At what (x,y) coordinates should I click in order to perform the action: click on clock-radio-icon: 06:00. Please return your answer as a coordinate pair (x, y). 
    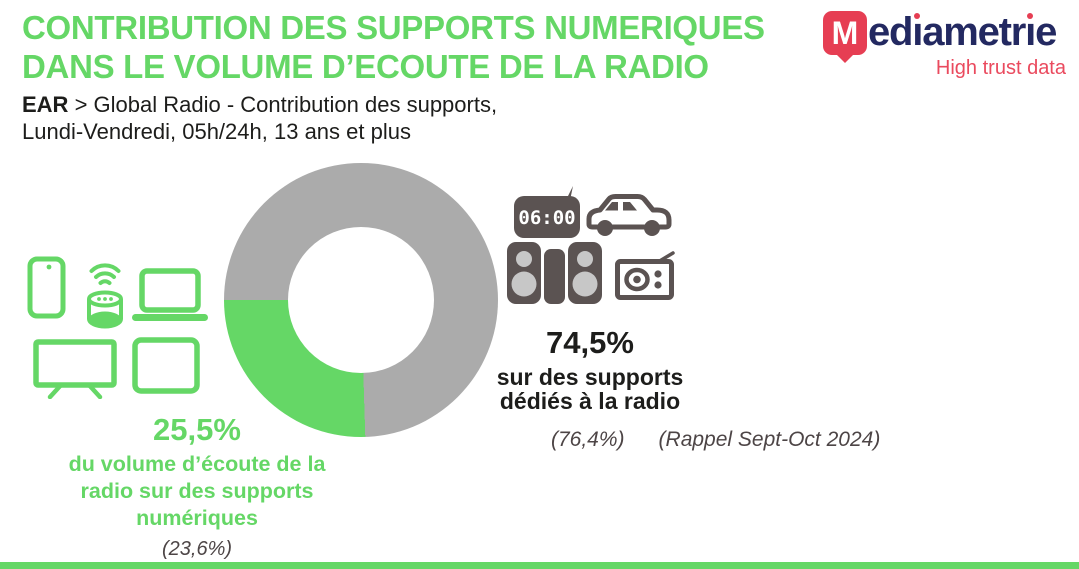
    Looking at the image, I should click on (547, 212).